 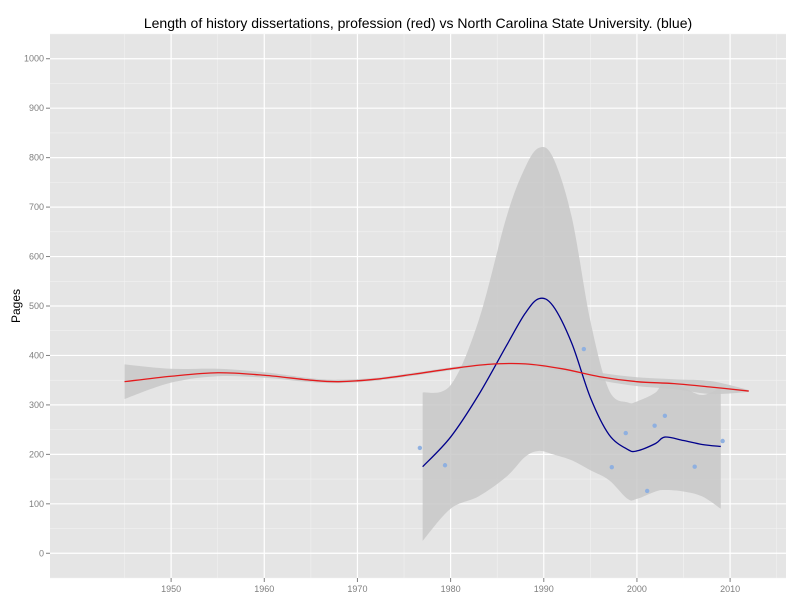 I want to click on y-tick-label: 300, so click(x=36, y=405).